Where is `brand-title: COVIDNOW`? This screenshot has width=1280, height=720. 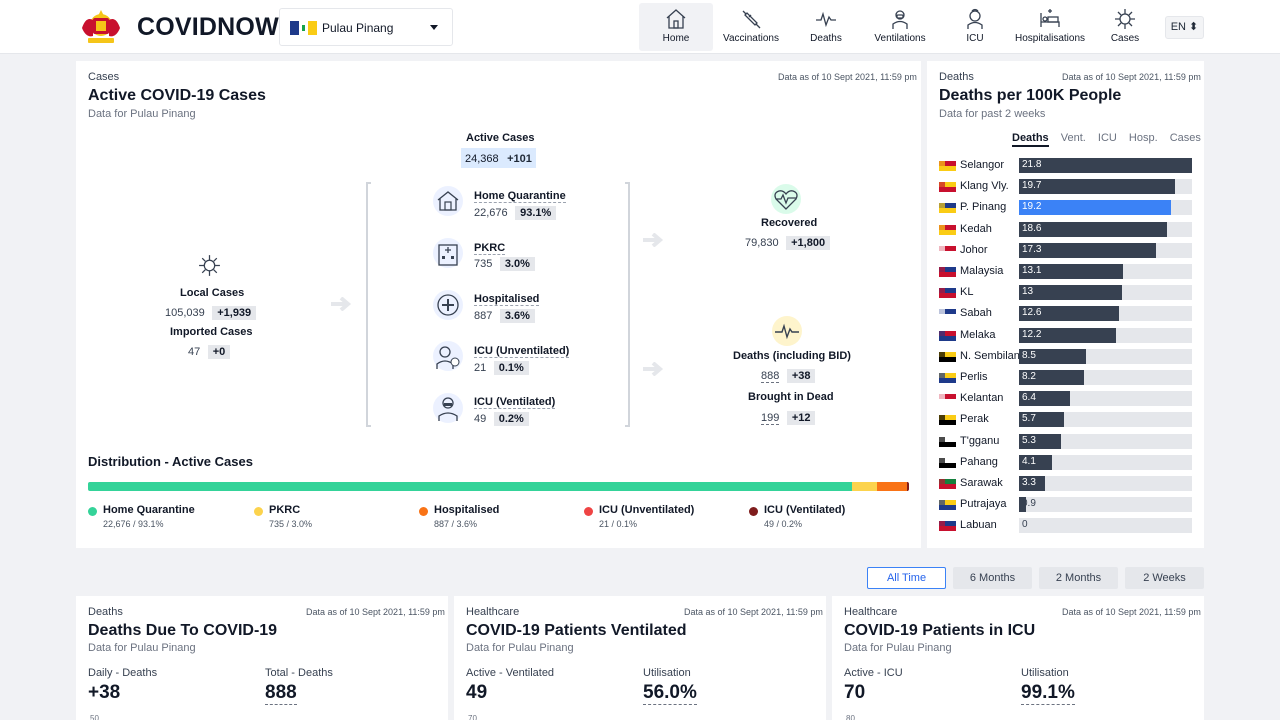 brand-title: COVIDNOW is located at coordinates (208, 27).